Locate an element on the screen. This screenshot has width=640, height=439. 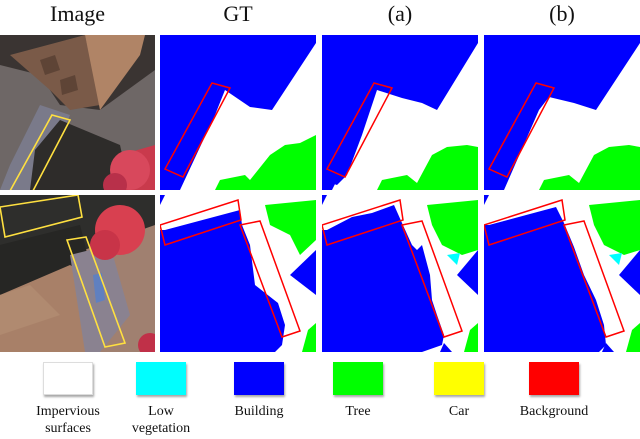
legend-item-background: Background is located at coordinates (554, 391).